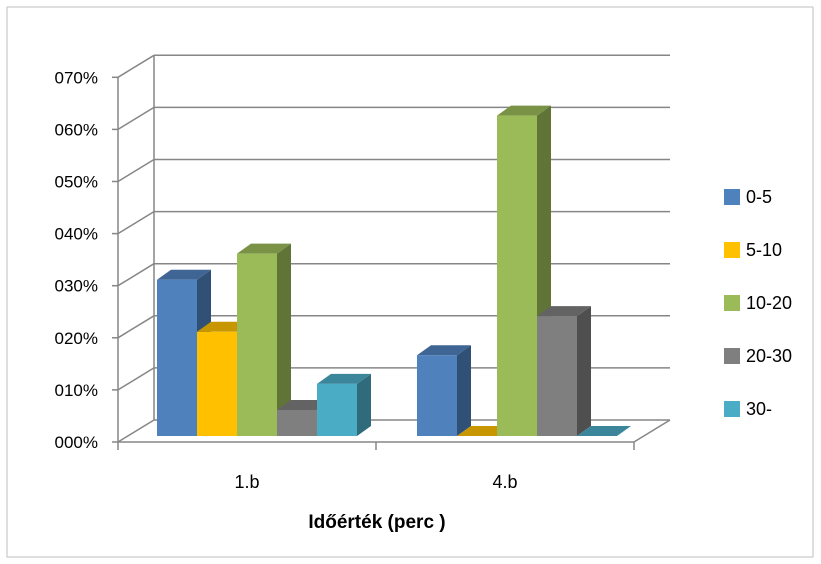 The height and width of the screenshot is (564, 821). I want to click on legend-label: 30-, so click(759, 409).